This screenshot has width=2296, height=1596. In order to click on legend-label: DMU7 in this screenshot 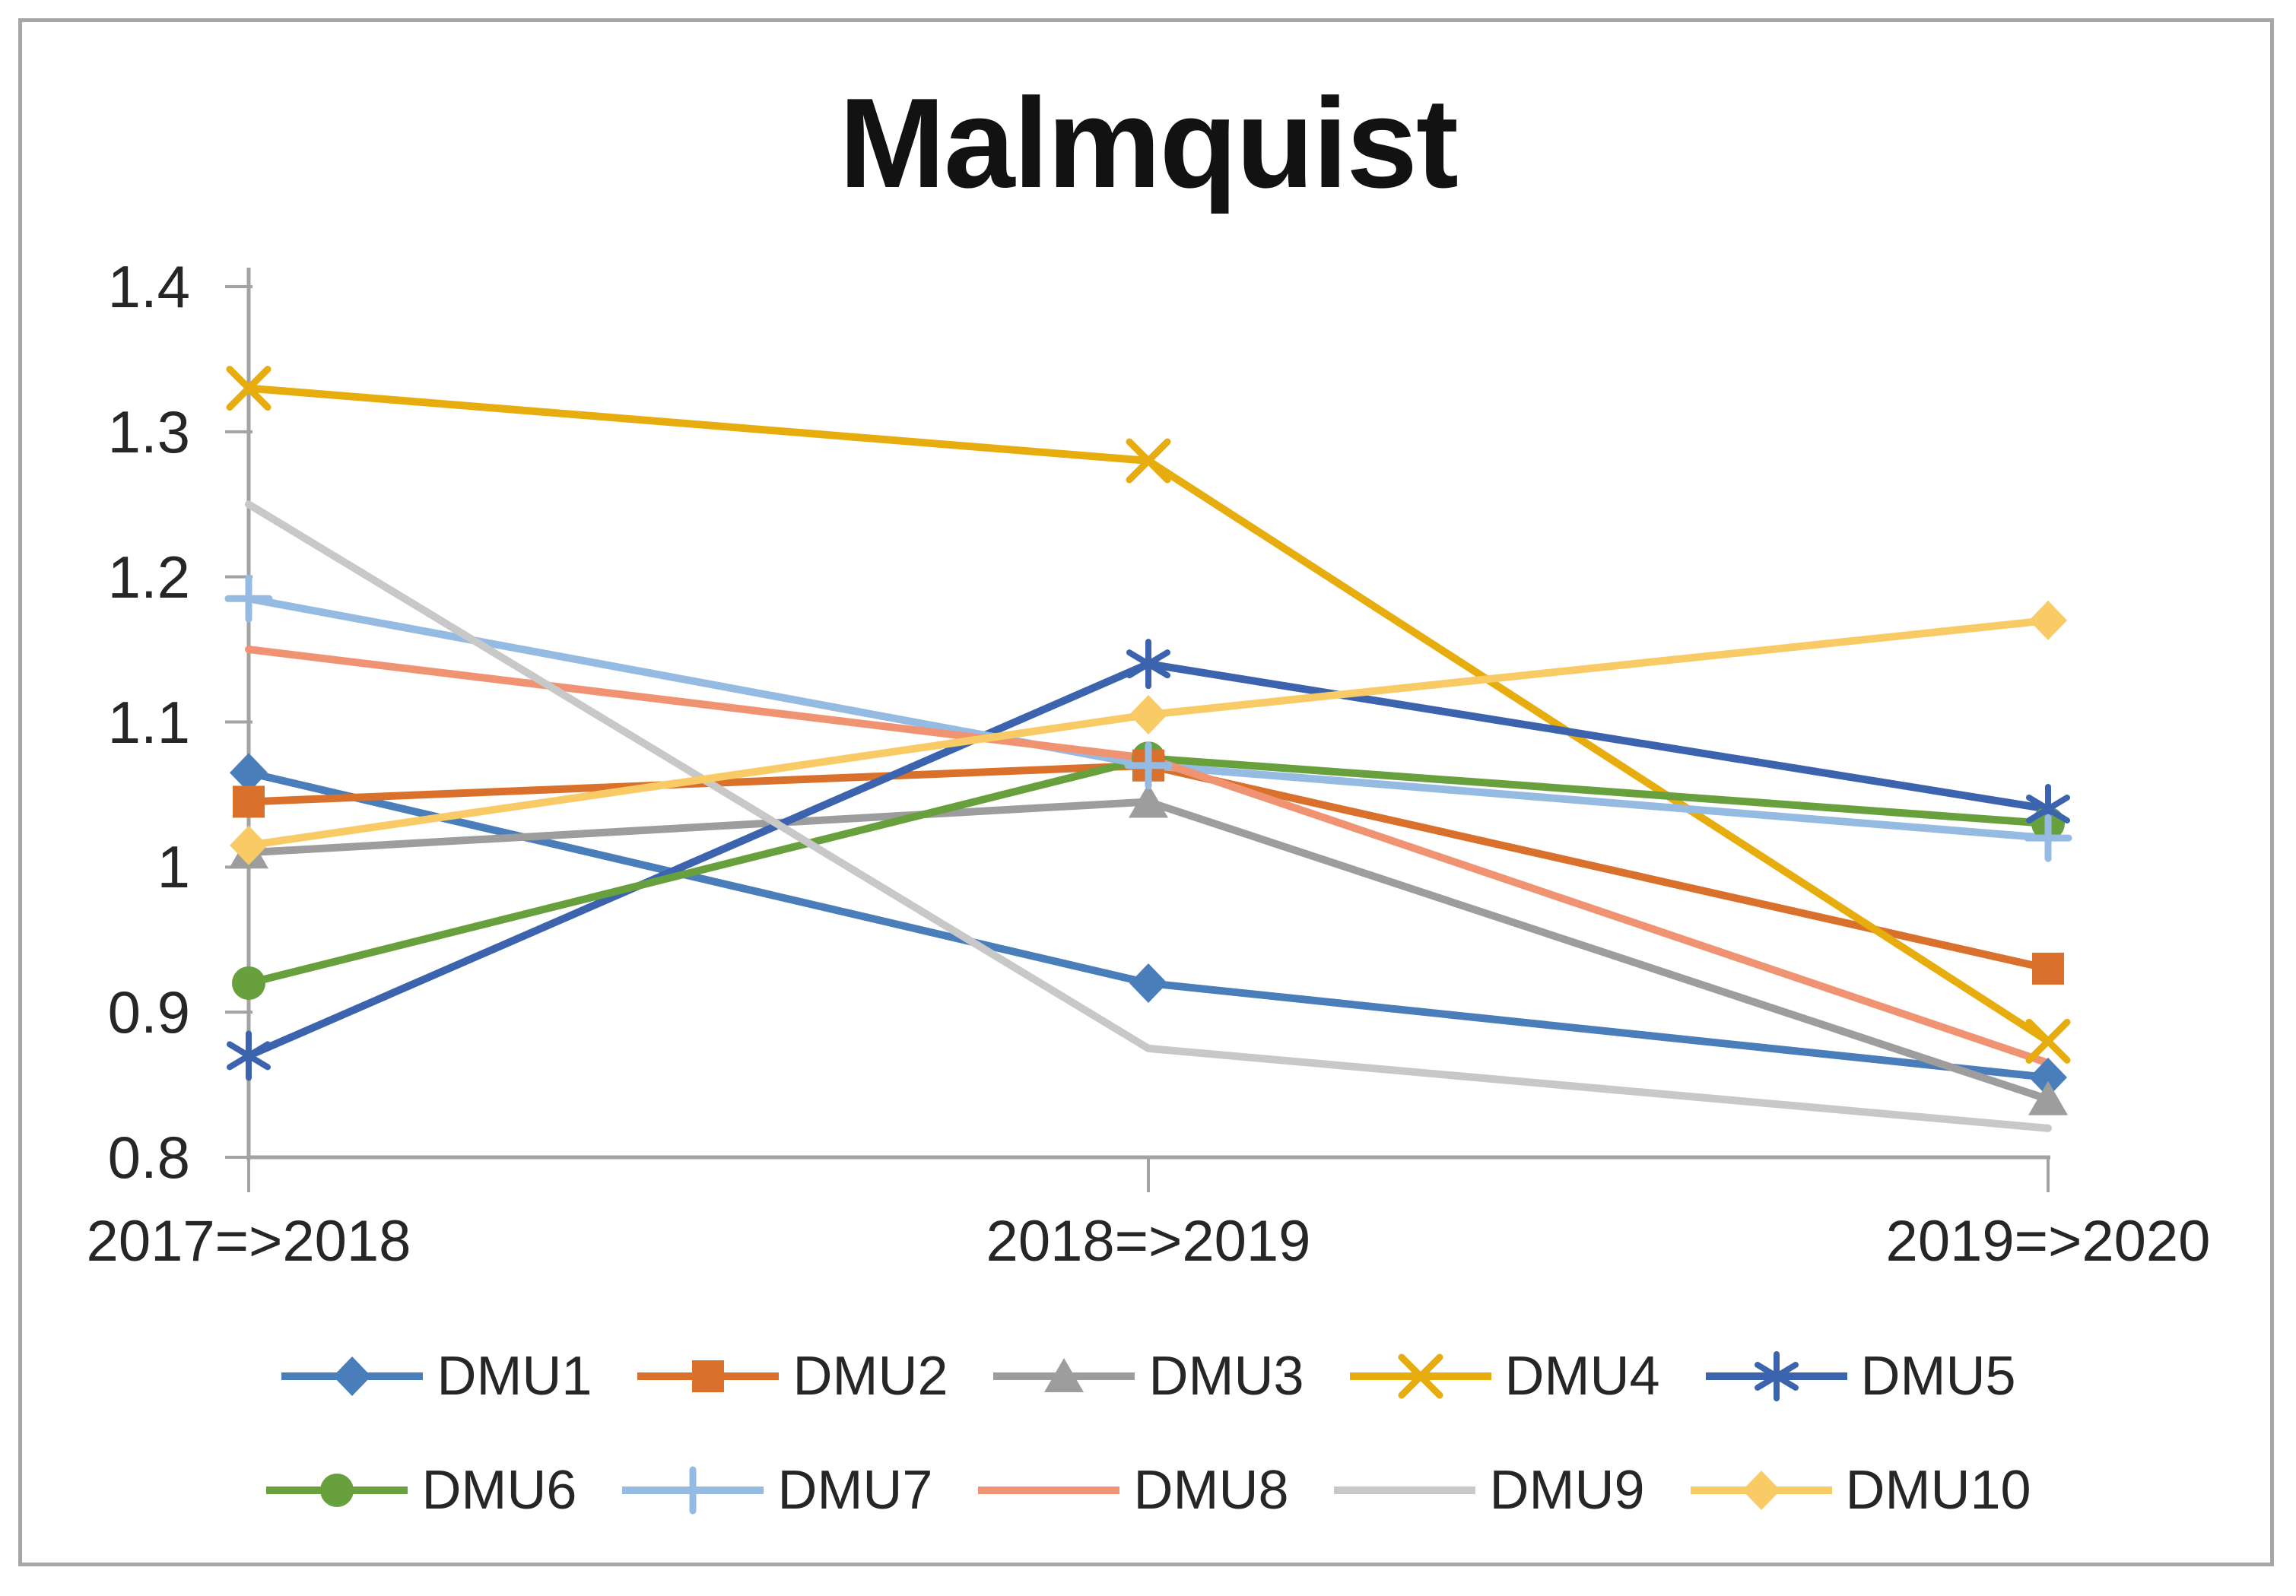, I will do `click(855, 1491)`.